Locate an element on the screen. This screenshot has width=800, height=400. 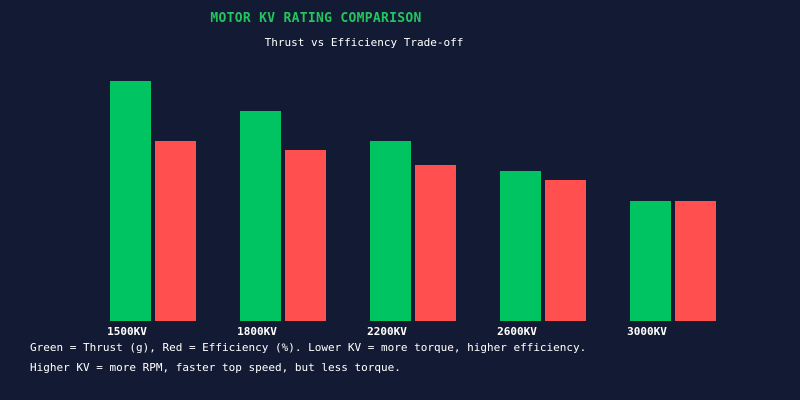
chart-title: MOTOR KV RATING COMPARISON is located at coordinates (315, 18).